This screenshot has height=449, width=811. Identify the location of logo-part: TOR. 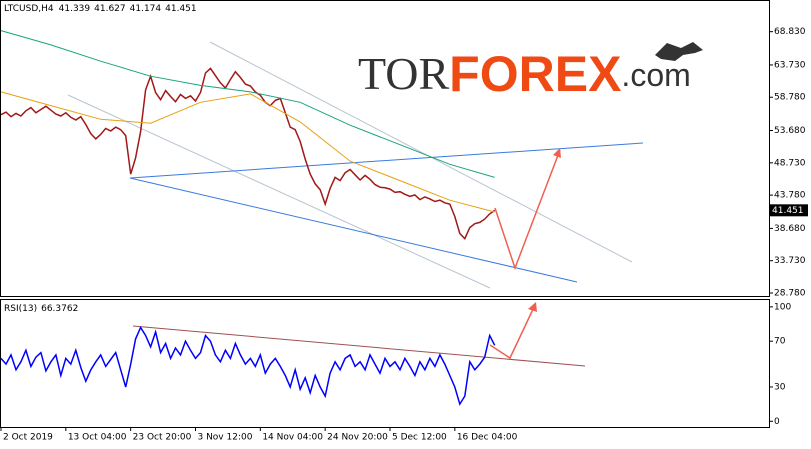
(403, 73).